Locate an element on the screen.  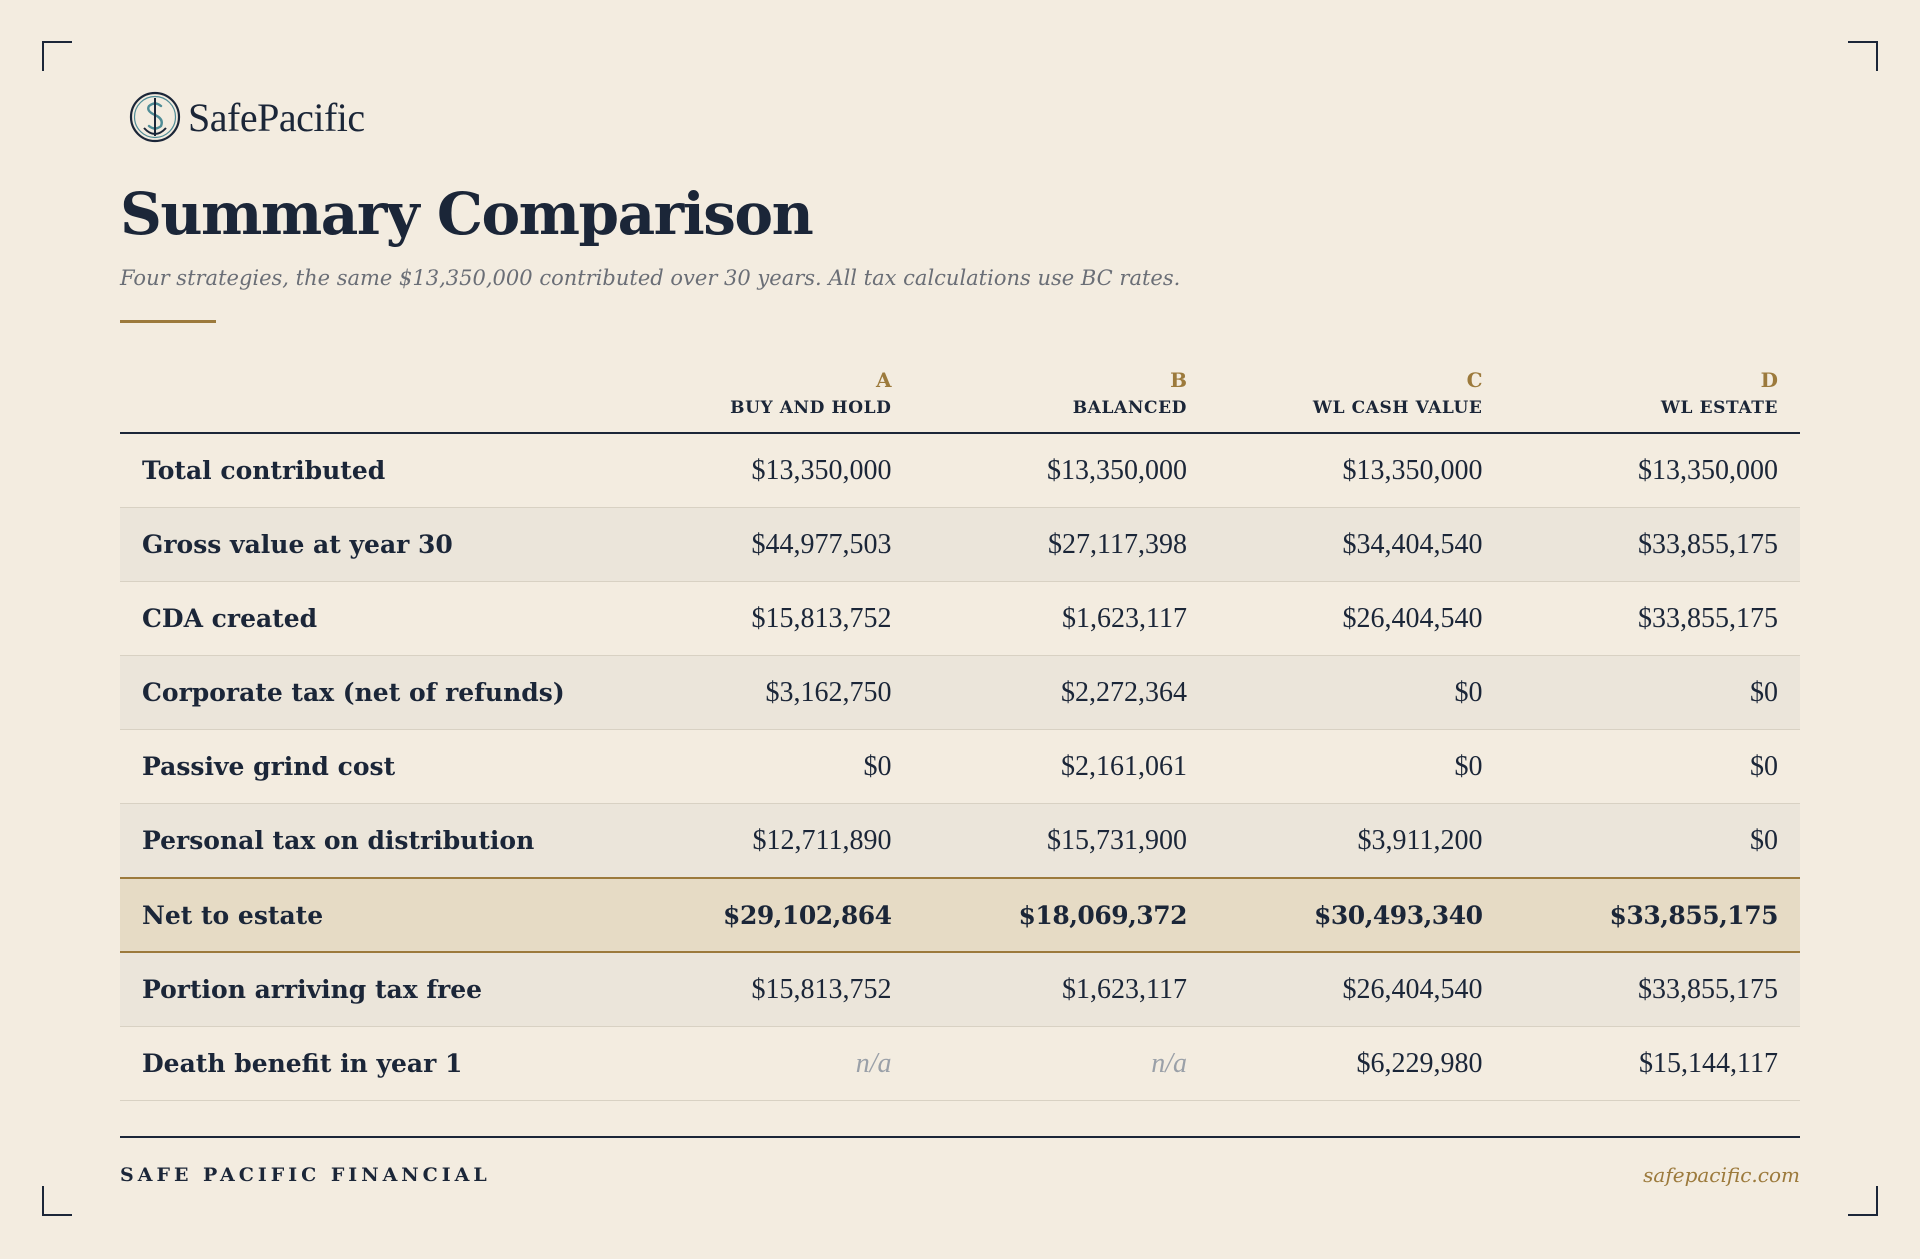
cell-value-c: $30,493,340 is located at coordinates (1357, 915).